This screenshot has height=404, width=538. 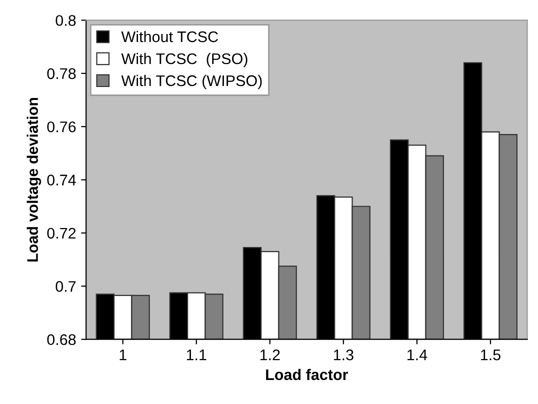 What do you see at coordinates (34, 180) in the screenshot?
I see `y-axis-title: Load voltage deviation` at bounding box center [34, 180].